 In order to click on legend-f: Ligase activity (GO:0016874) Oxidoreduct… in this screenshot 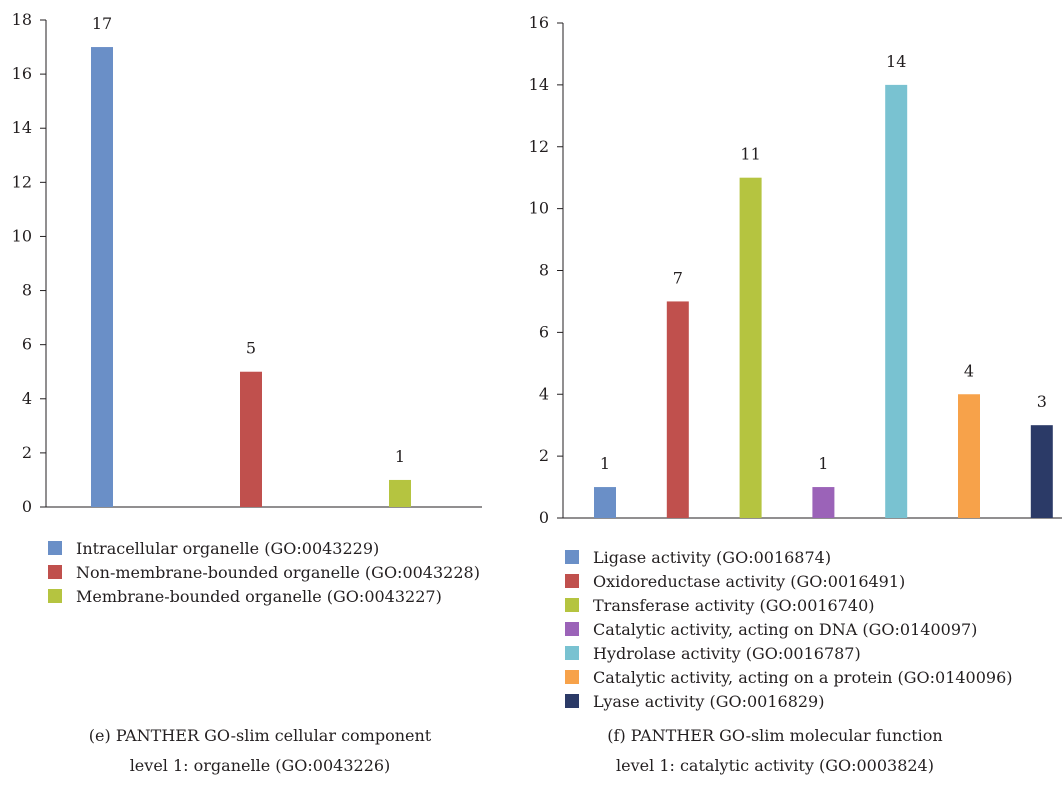, I will do `click(789, 629)`.